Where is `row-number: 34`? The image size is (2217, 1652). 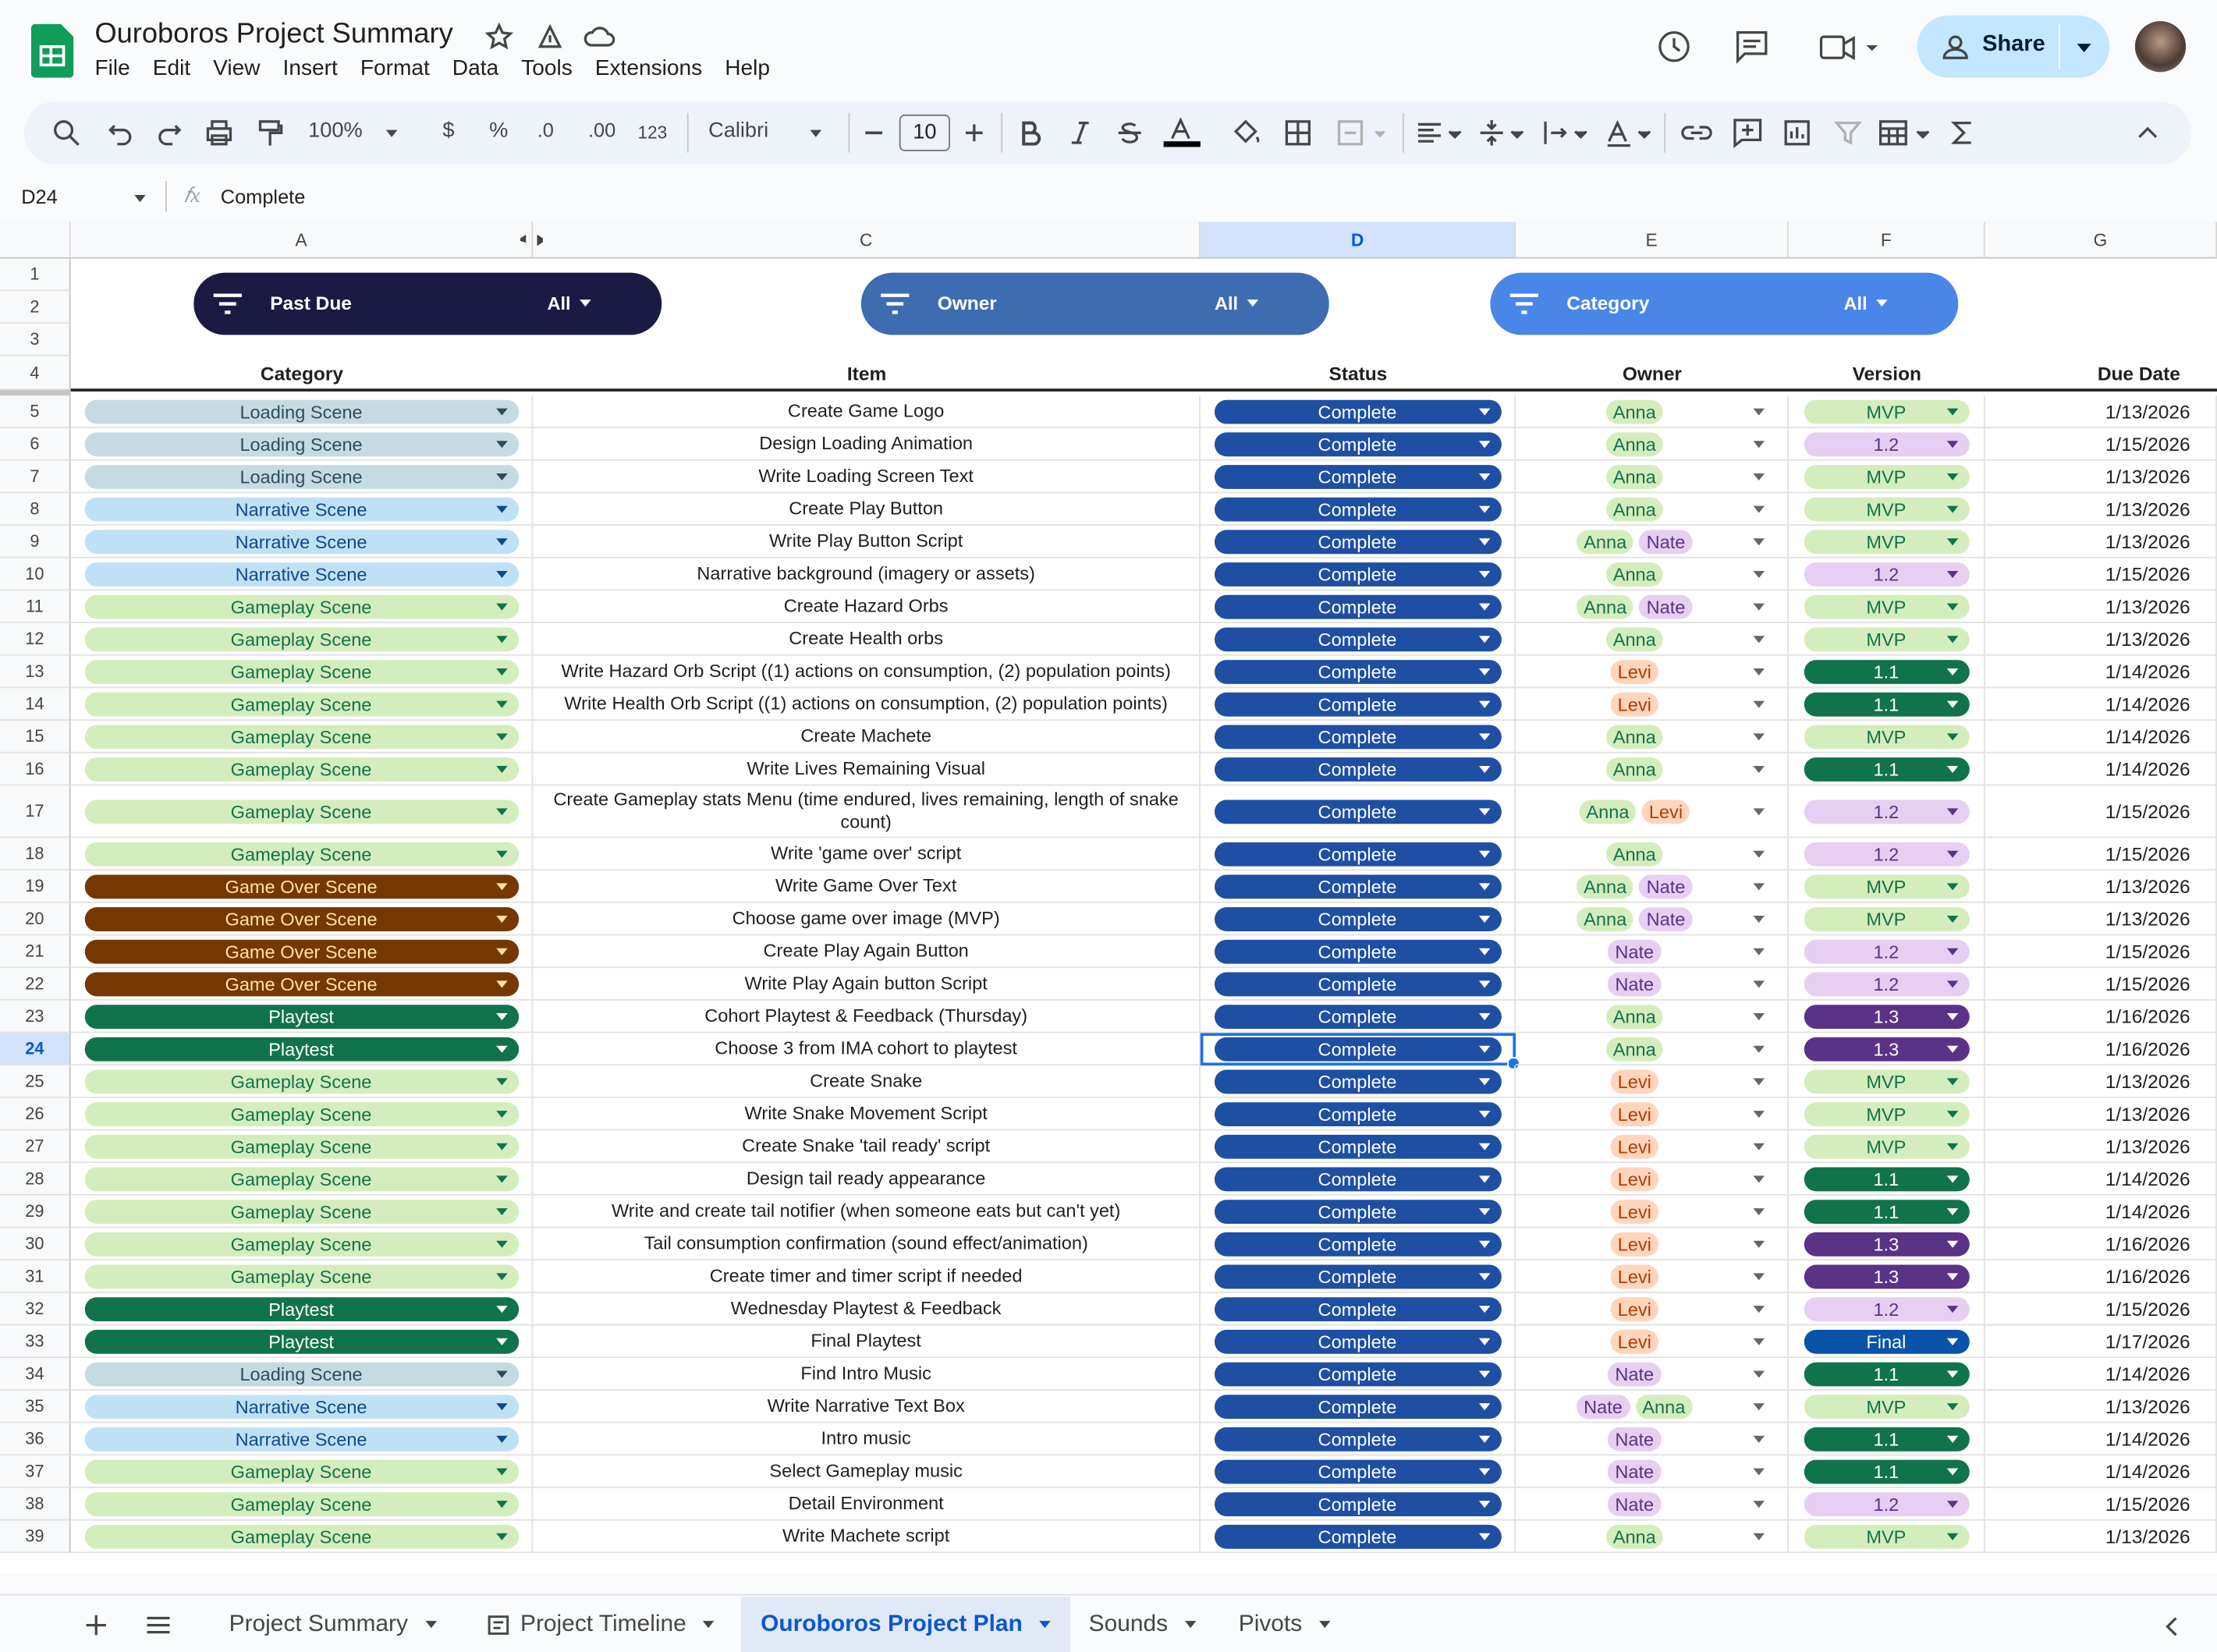
row-number: 34 is located at coordinates (35, 1374).